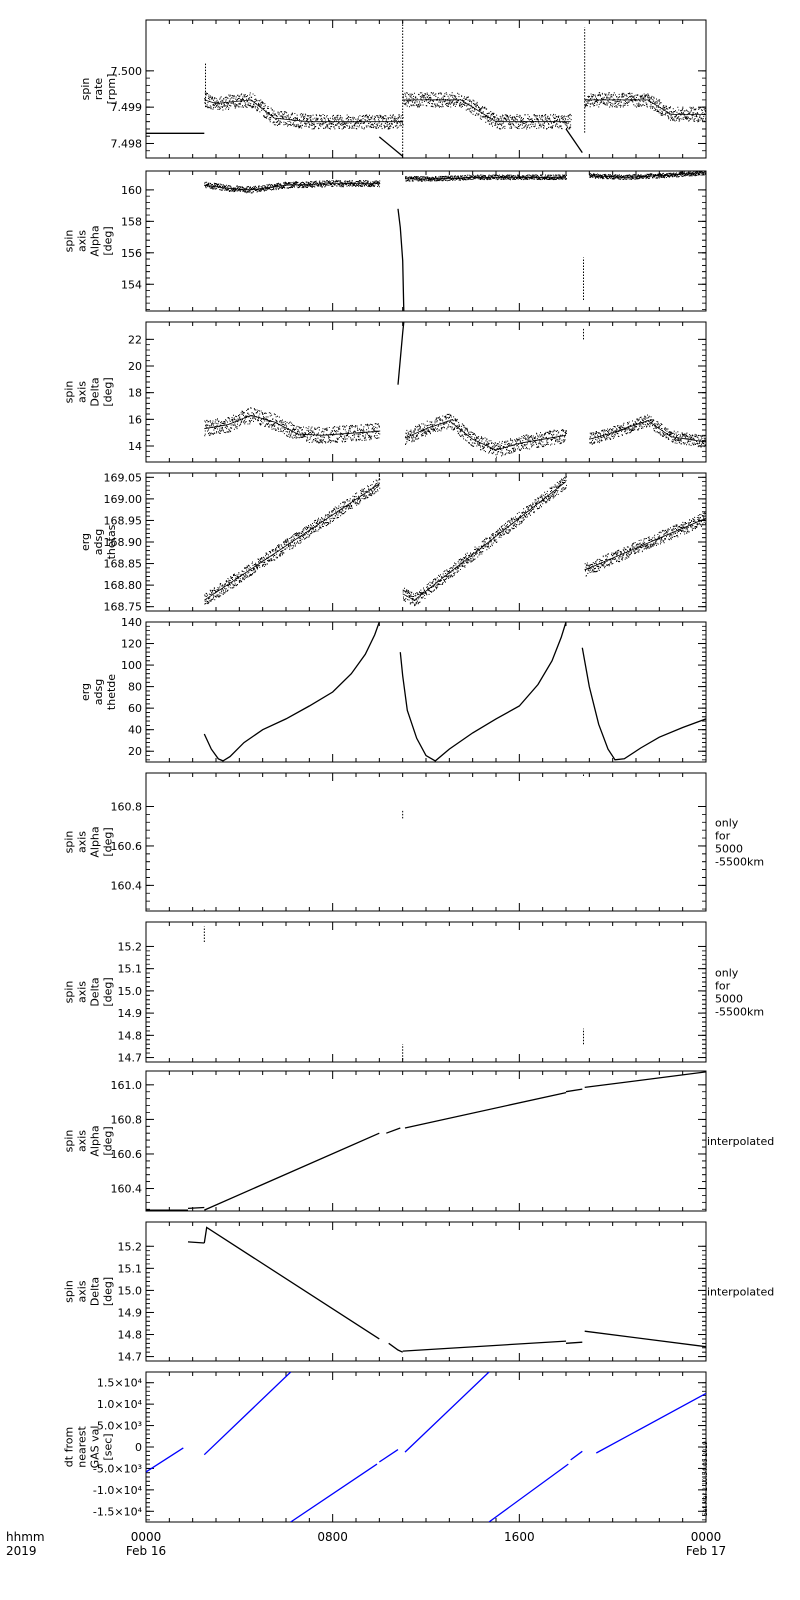  What do you see at coordinates (446, 1289) in the screenshot?
I see `data-series-p9` at bounding box center [446, 1289].